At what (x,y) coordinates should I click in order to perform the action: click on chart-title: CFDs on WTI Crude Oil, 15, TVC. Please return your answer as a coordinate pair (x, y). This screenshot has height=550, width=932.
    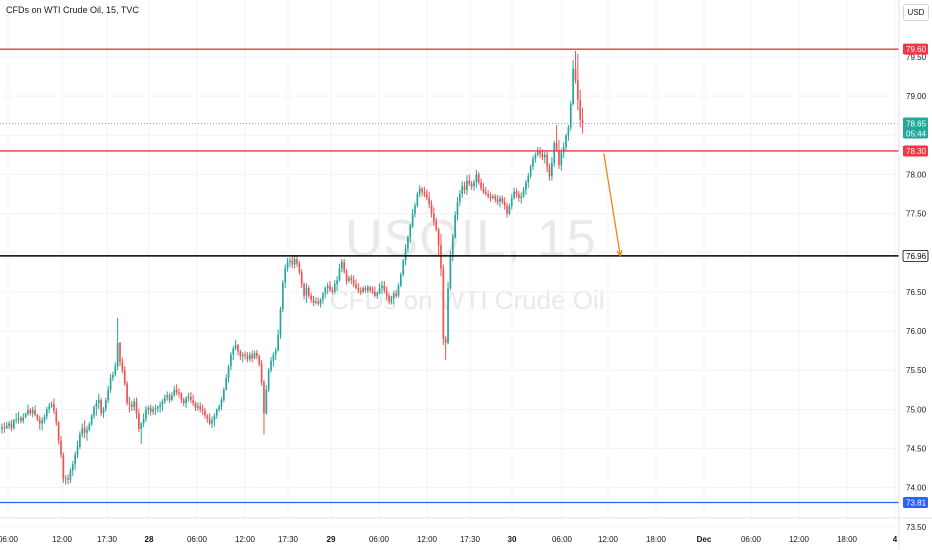
    Looking at the image, I should click on (72, 10).